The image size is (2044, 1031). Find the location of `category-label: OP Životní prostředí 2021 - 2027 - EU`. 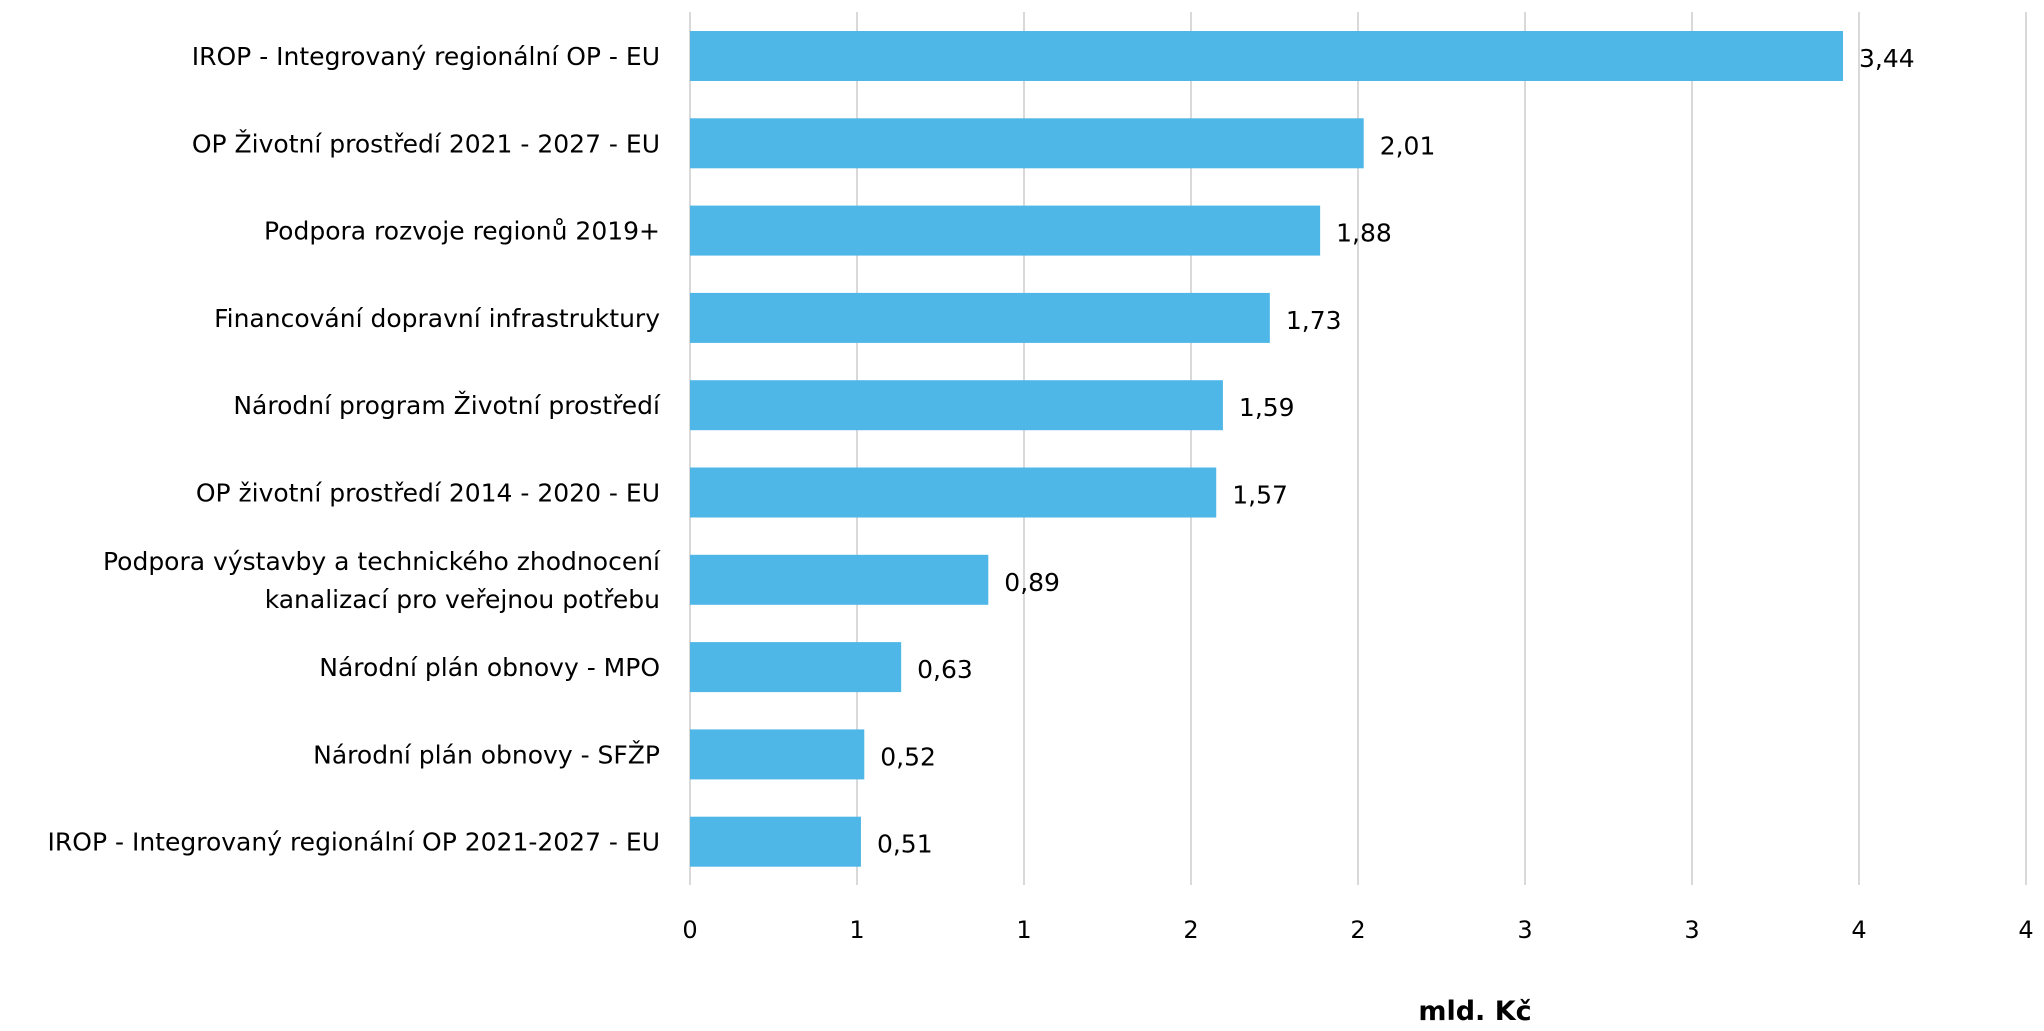

category-label: OP Životní prostředí 2021 - 2027 - EU is located at coordinates (426, 143).